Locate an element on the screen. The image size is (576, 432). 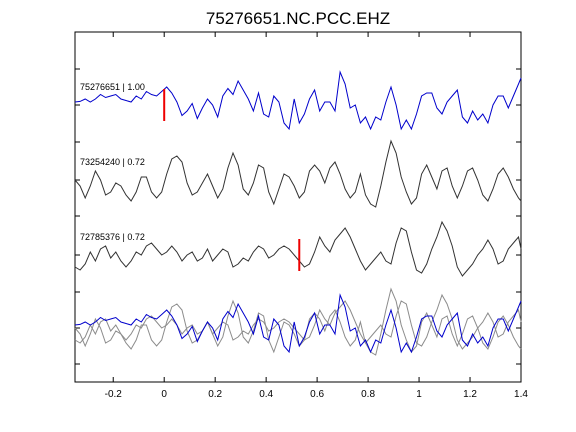
trace-label: 73254240 | 0.72 is located at coordinates (112, 162).